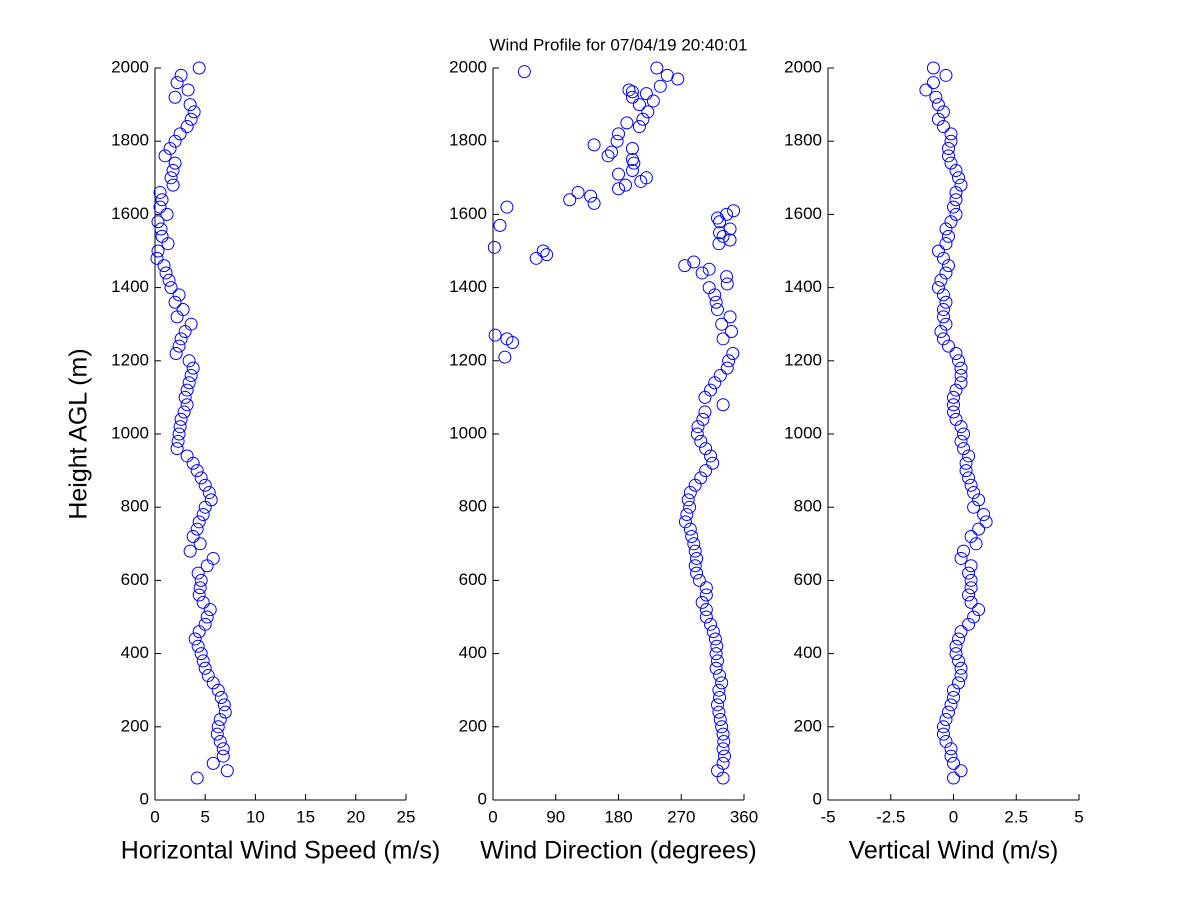 This screenshot has width=1200, height=900. Describe the element at coordinates (130, 213) in the screenshot. I see `y-tick-label: 1600` at that location.